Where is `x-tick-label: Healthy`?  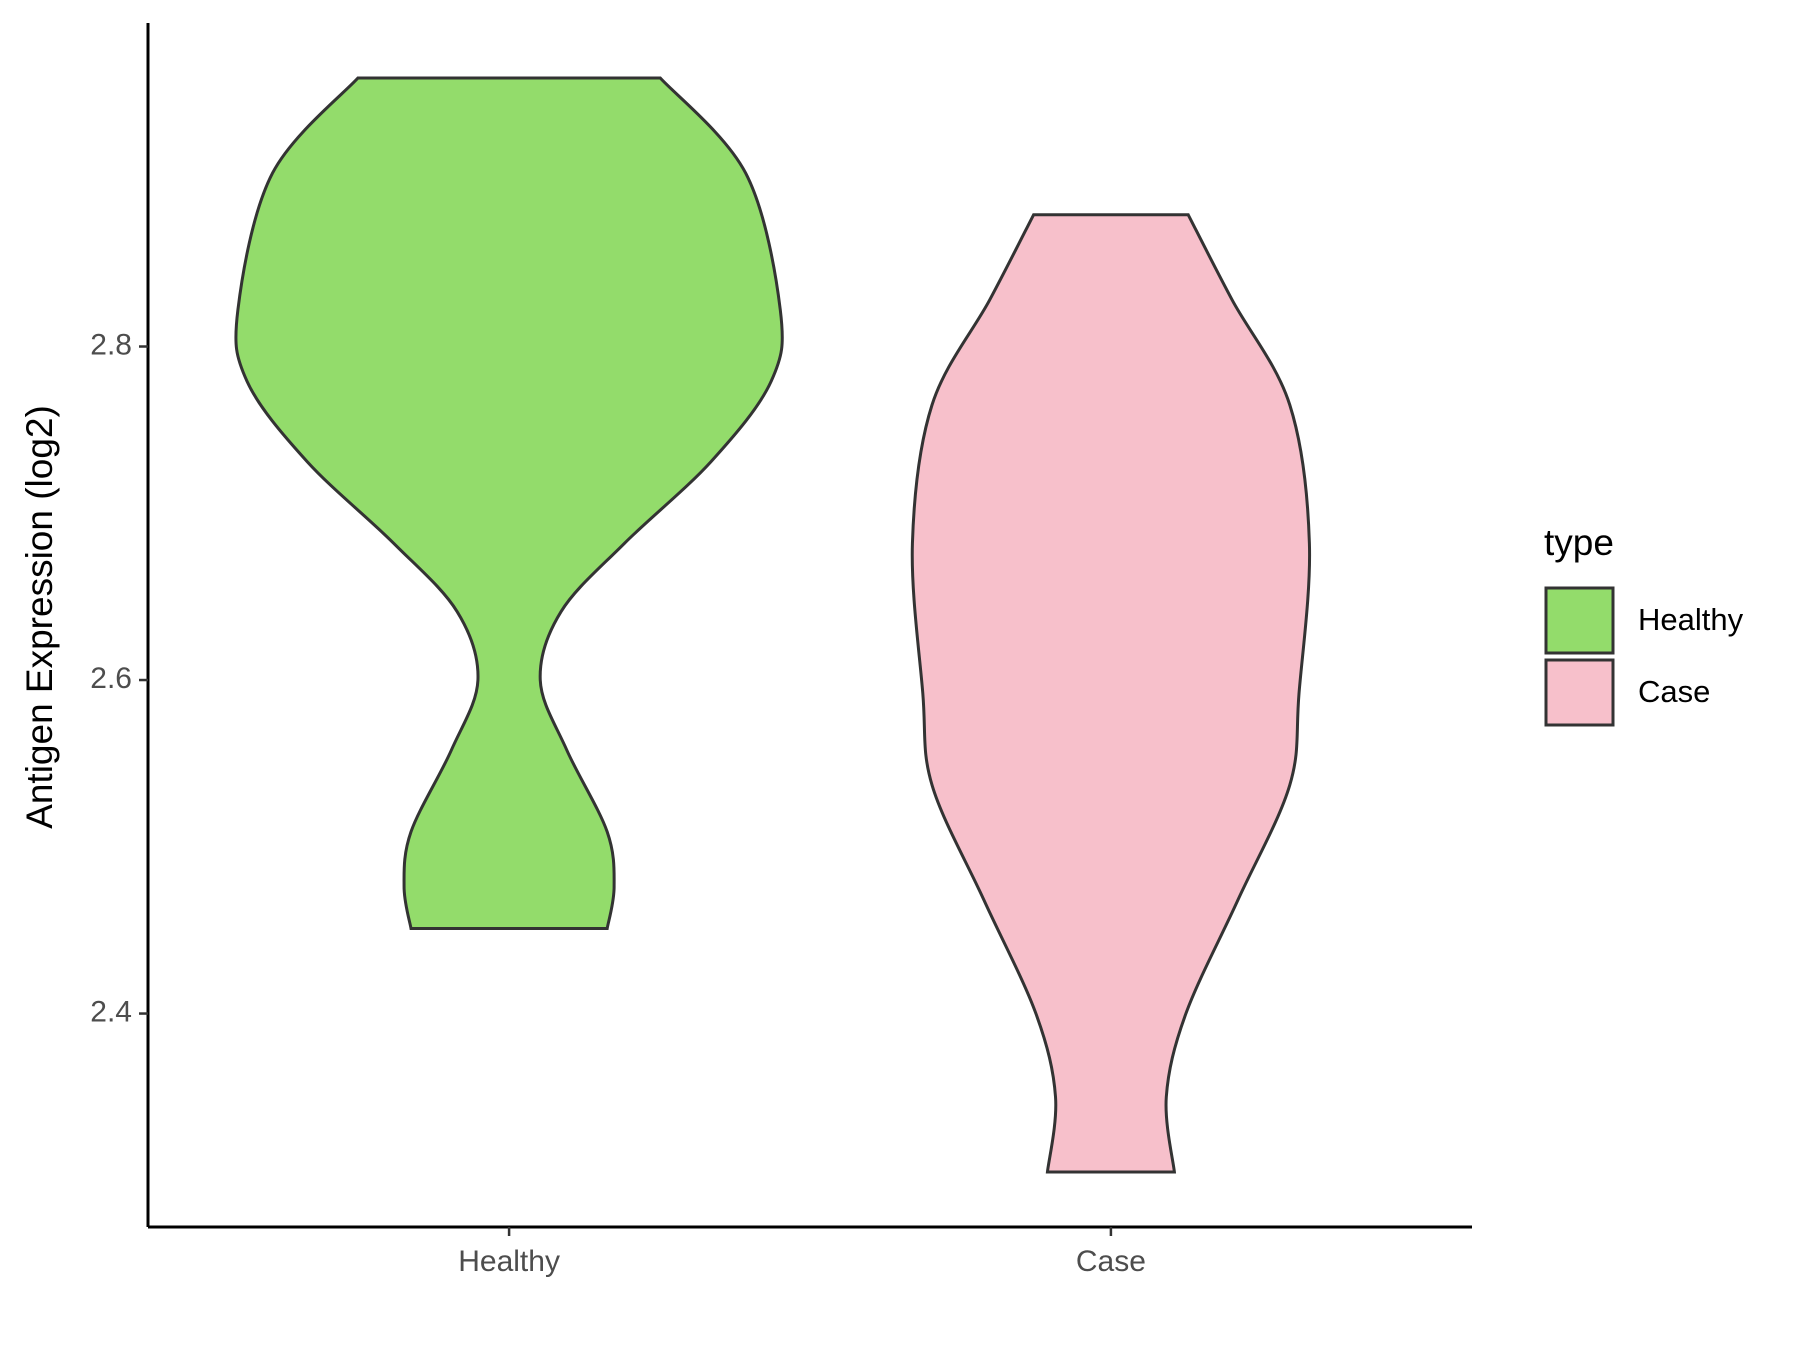
x-tick-label: Healthy is located at coordinates (509, 1261).